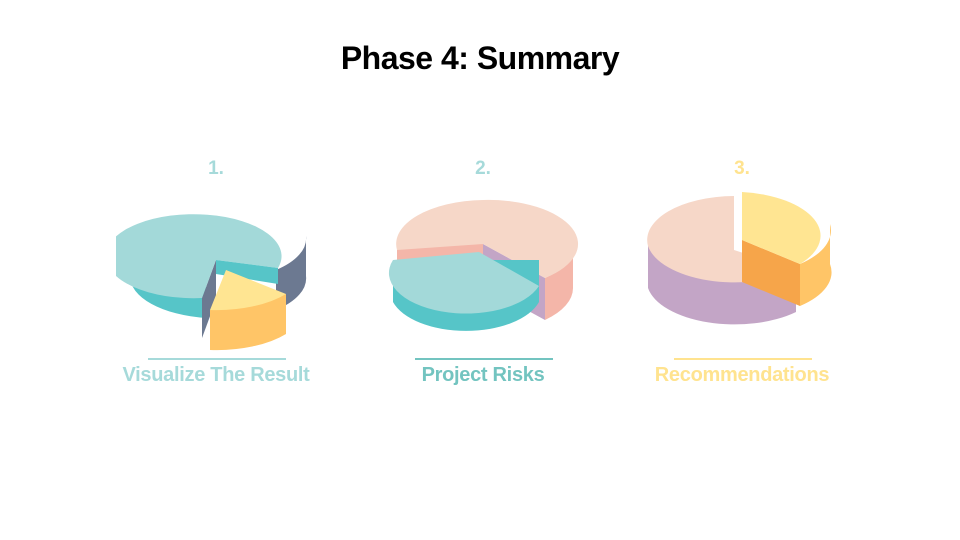 The width and height of the screenshot is (960, 540). What do you see at coordinates (487, 238) in the screenshot?
I see `pie-top-peach` at bounding box center [487, 238].